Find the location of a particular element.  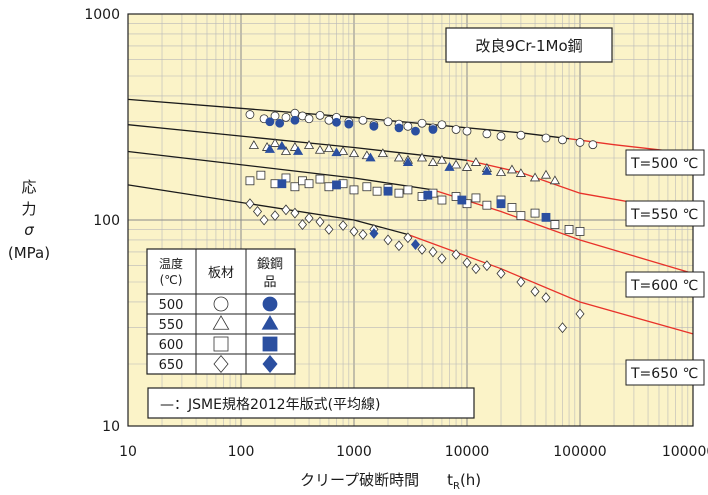

legend-header-temp-unit: (℃) is located at coordinates (171, 280).